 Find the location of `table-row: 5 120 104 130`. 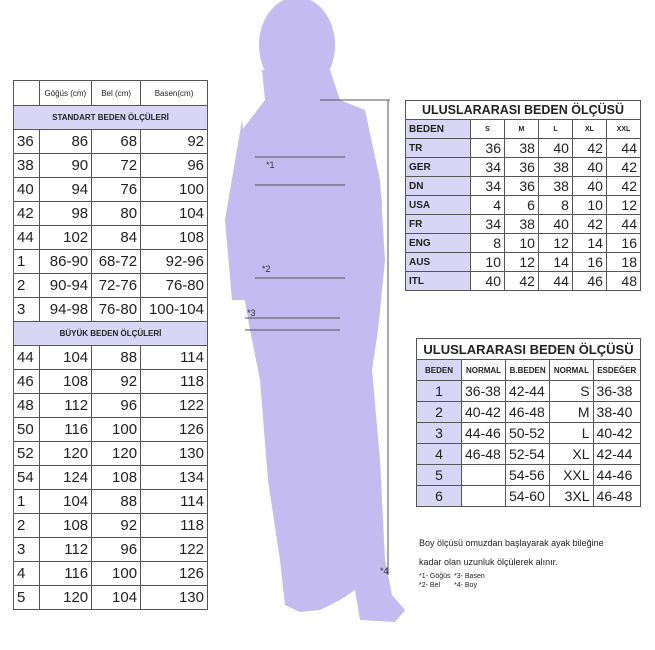

table-row: 5 120 104 130 is located at coordinates (110, 597).